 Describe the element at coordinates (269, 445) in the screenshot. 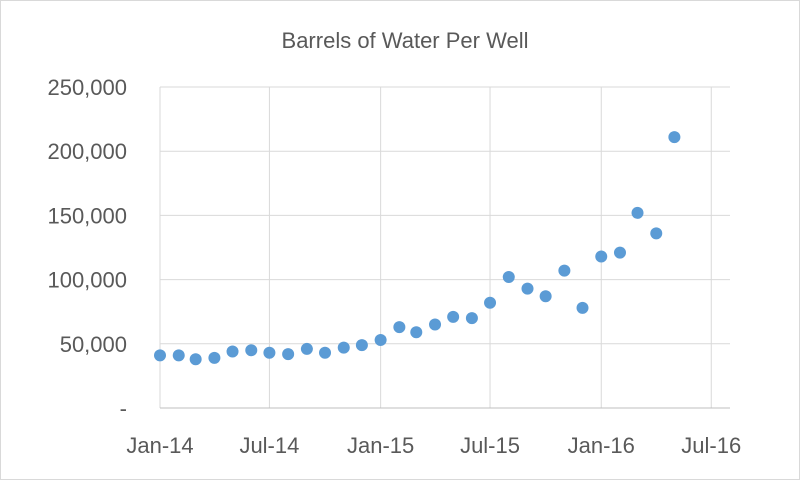

I see `x-tick-label: Jul-14` at that location.